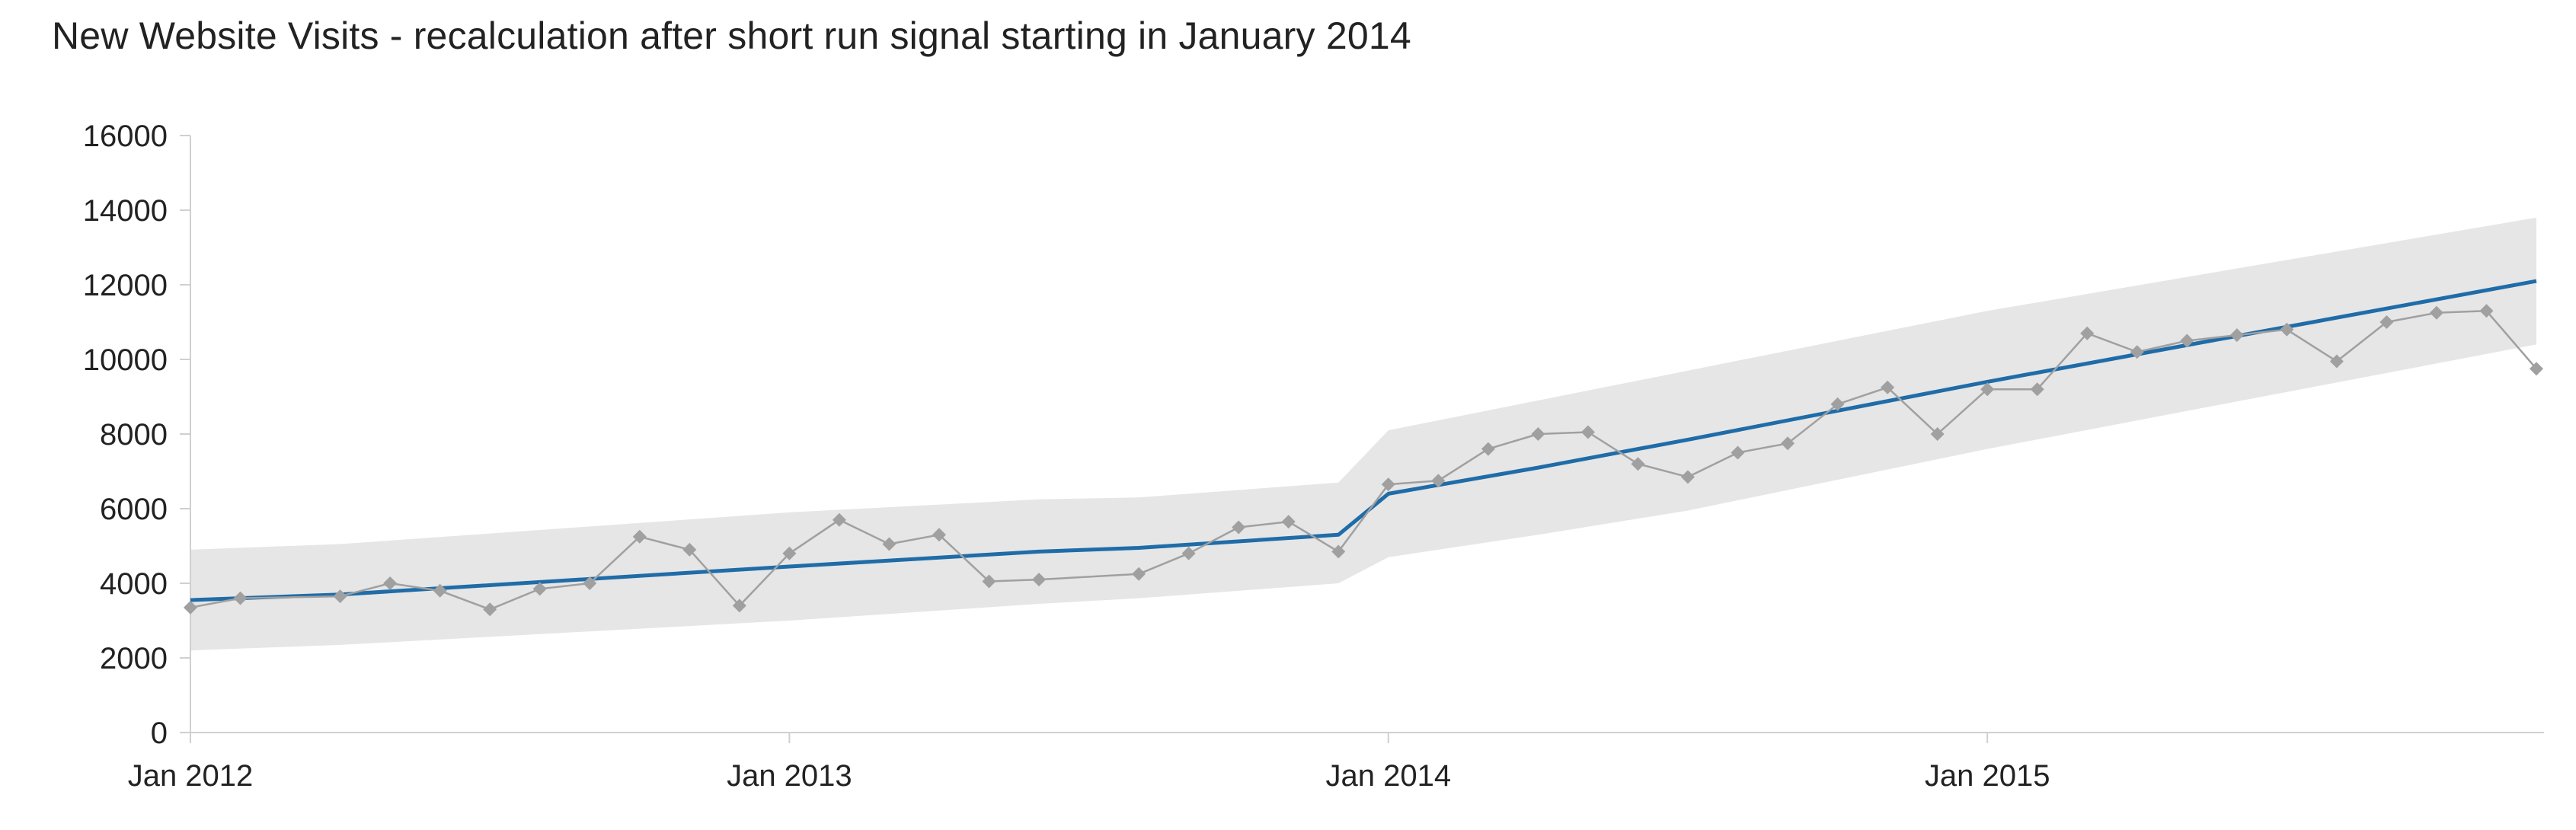 Image resolution: width=2576 pixels, height=830 pixels. Describe the element at coordinates (1089, 763) in the screenshot. I see `x-tick-labels: Jan 2012 Jan 2013 Jan 2014 Jan 2015` at that location.